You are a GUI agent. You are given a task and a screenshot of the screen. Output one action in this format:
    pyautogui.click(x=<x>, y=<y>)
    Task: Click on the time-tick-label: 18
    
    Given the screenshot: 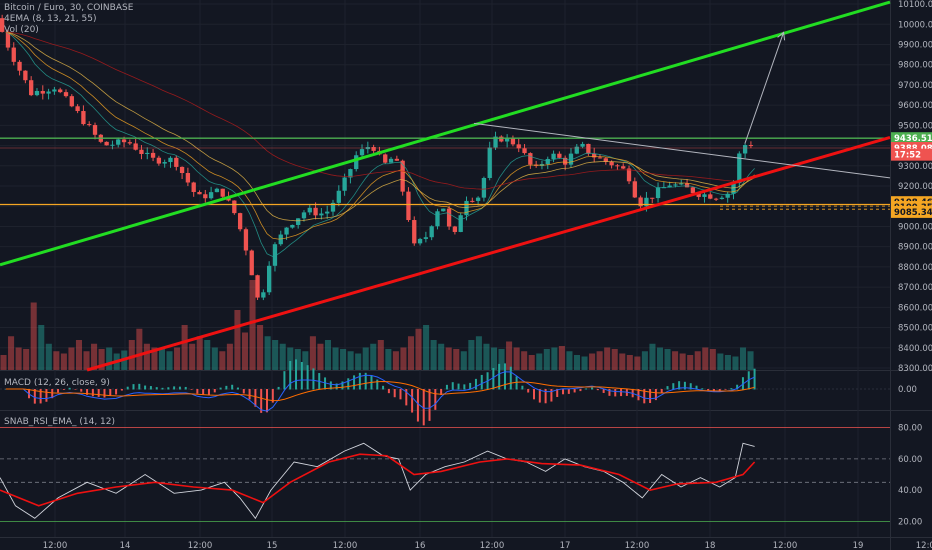 What is the action you would take?
    pyautogui.click(x=710, y=545)
    